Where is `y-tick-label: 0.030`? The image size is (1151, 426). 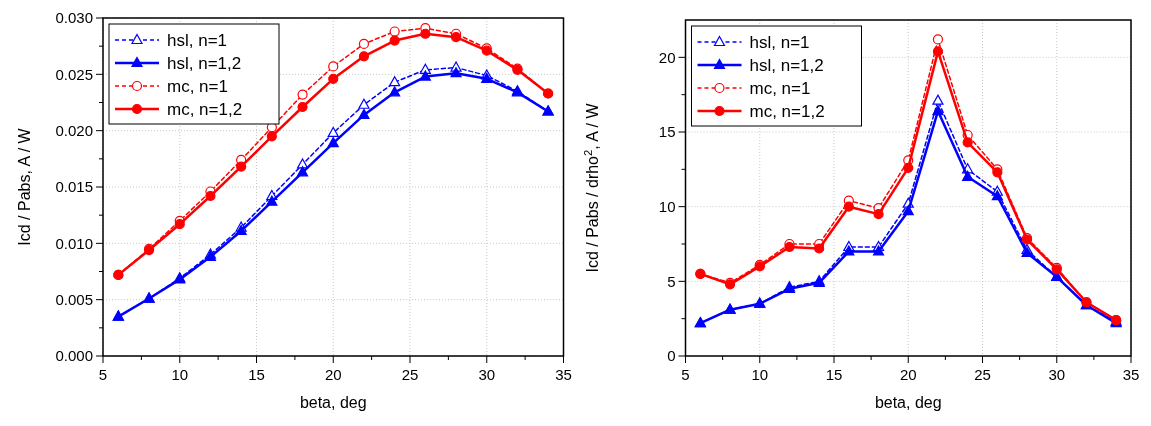 y-tick-label: 0.030 is located at coordinates (74, 18).